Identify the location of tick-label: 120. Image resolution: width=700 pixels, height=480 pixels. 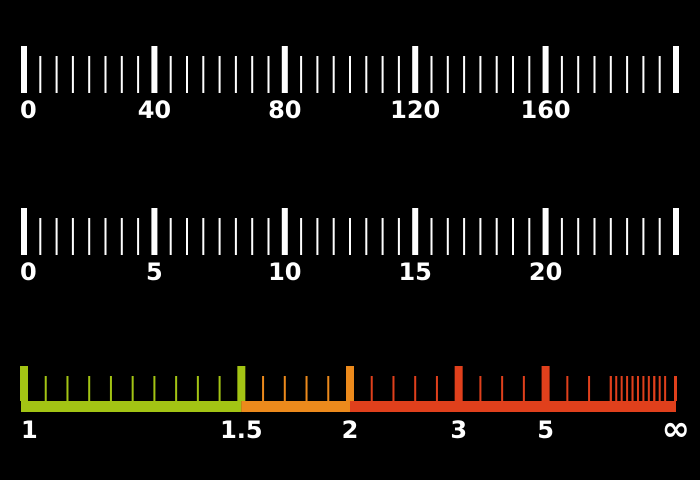
(415, 110).